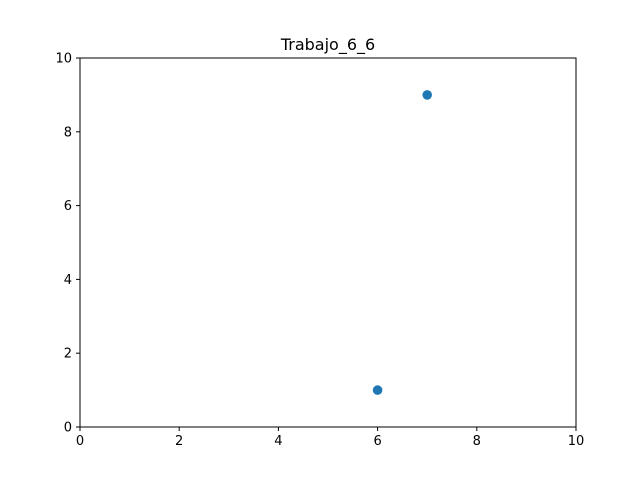 The width and height of the screenshot is (640, 480). Describe the element at coordinates (477, 441) in the screenshot. I see `x-tick-label: 8` at that location.